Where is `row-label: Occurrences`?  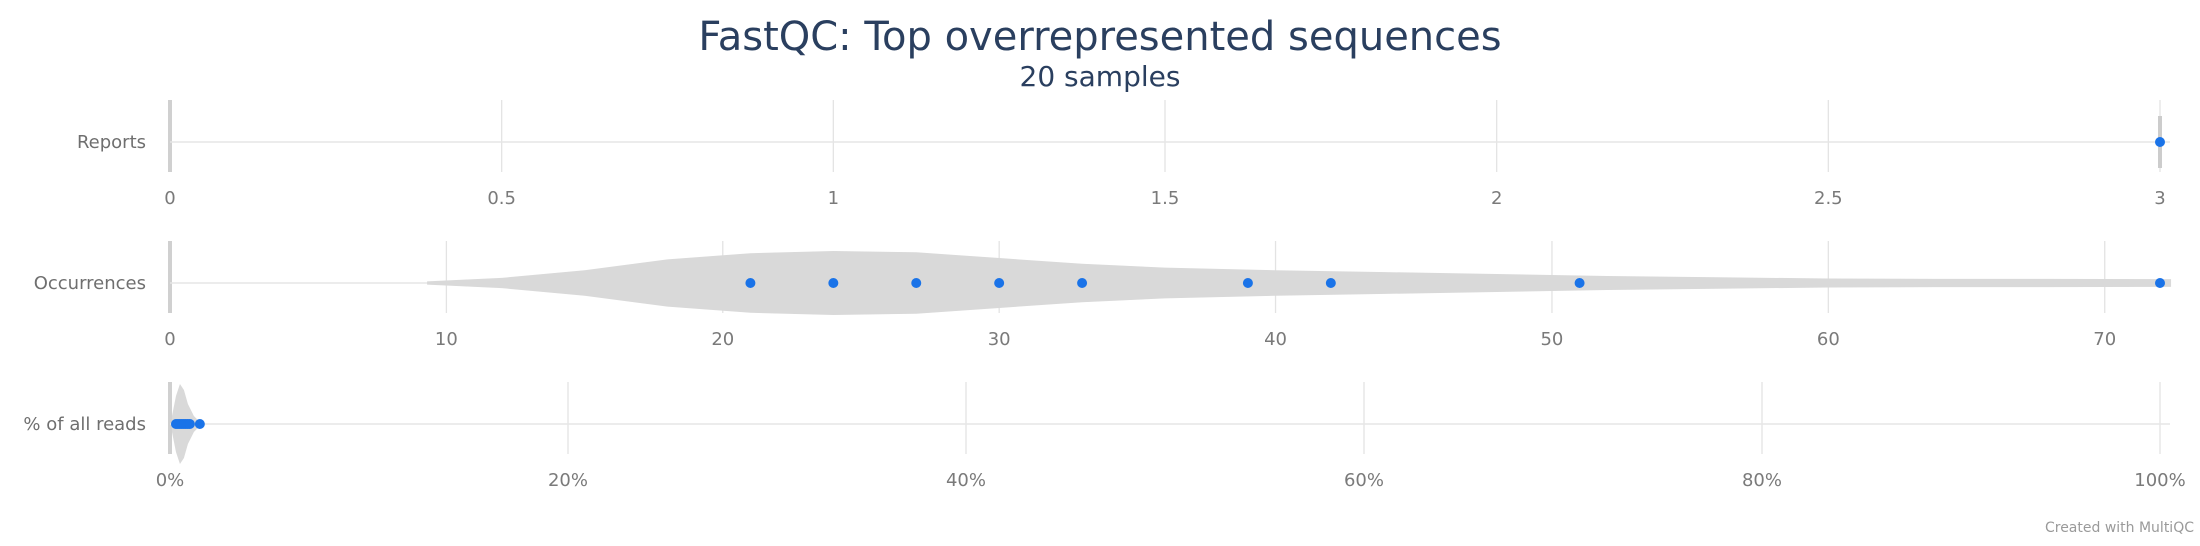 row-label: Occurrences is located at coordinates (90, 283).